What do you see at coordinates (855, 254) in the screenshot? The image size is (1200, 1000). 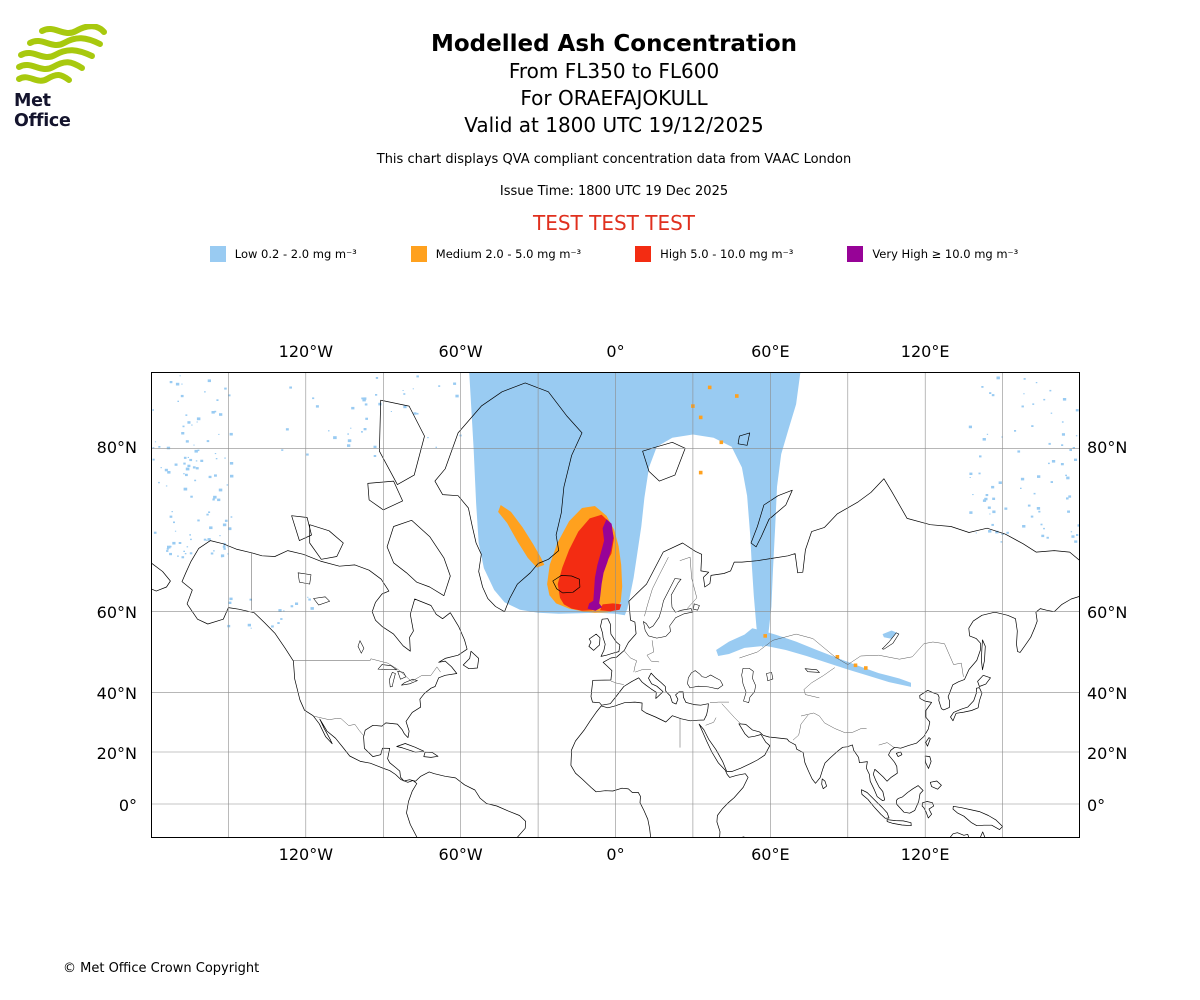 I see `legend-swatch-very-high` at bounding box center [855, 254].